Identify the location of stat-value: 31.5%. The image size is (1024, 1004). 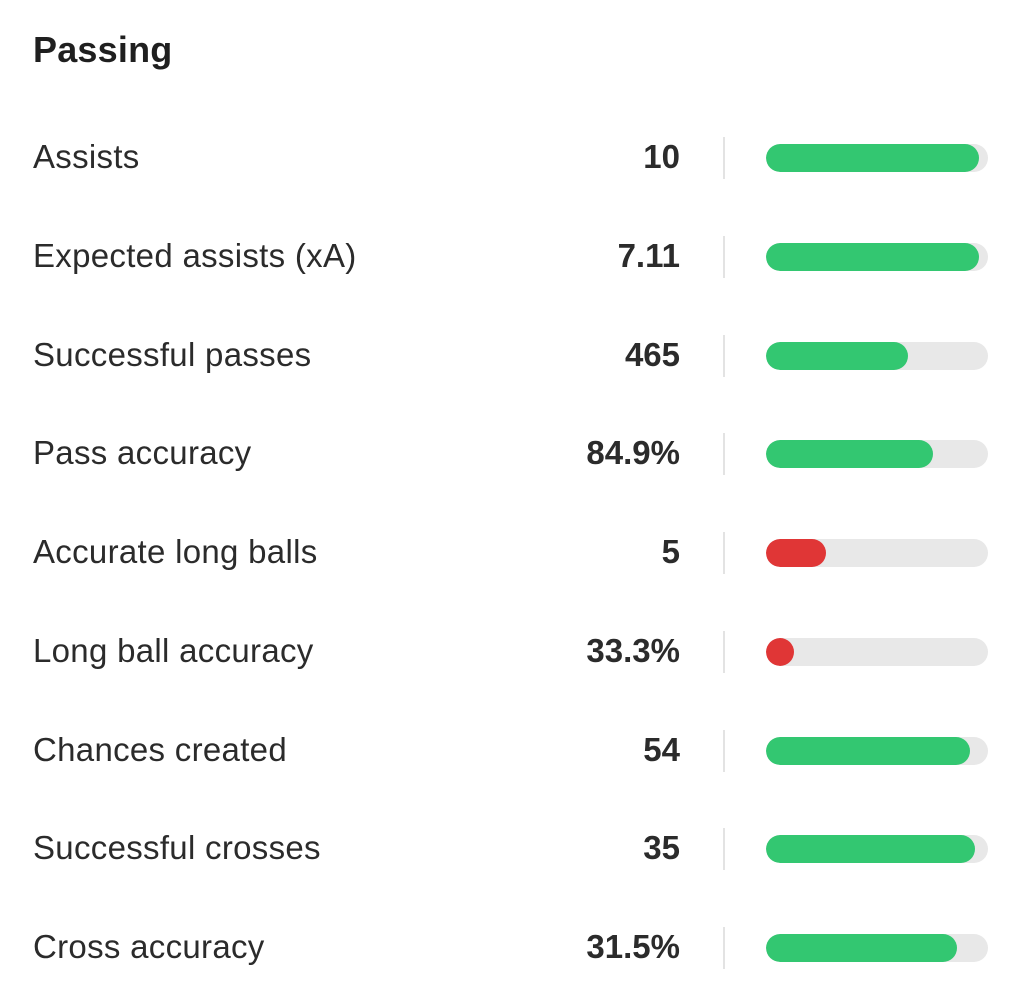
(633, 946).